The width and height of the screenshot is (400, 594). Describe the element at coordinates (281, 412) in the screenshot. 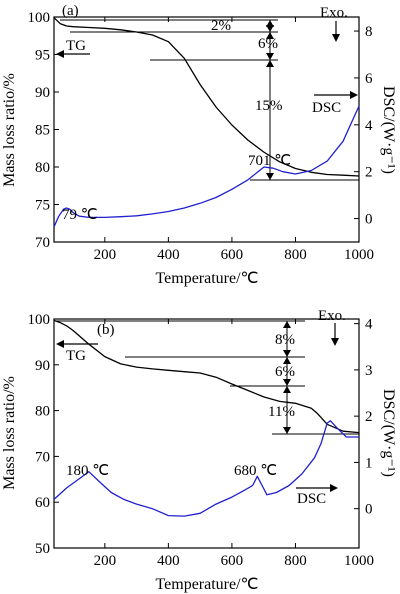

I see `annotation-11pct: 11%` at that location.